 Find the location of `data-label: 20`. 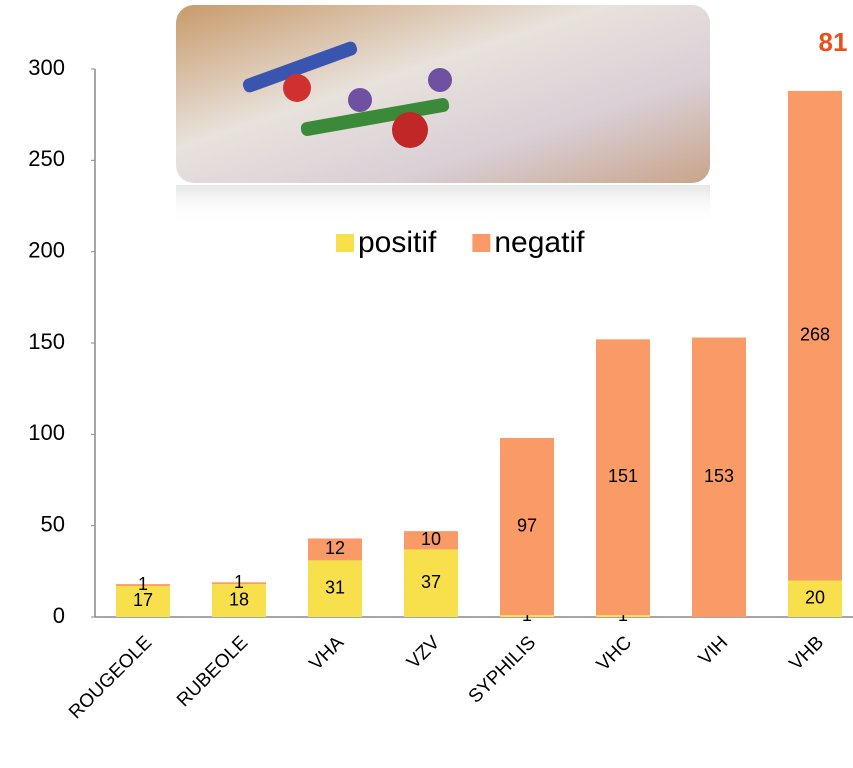

data-label: 20 is located at coordinates (815, 597).